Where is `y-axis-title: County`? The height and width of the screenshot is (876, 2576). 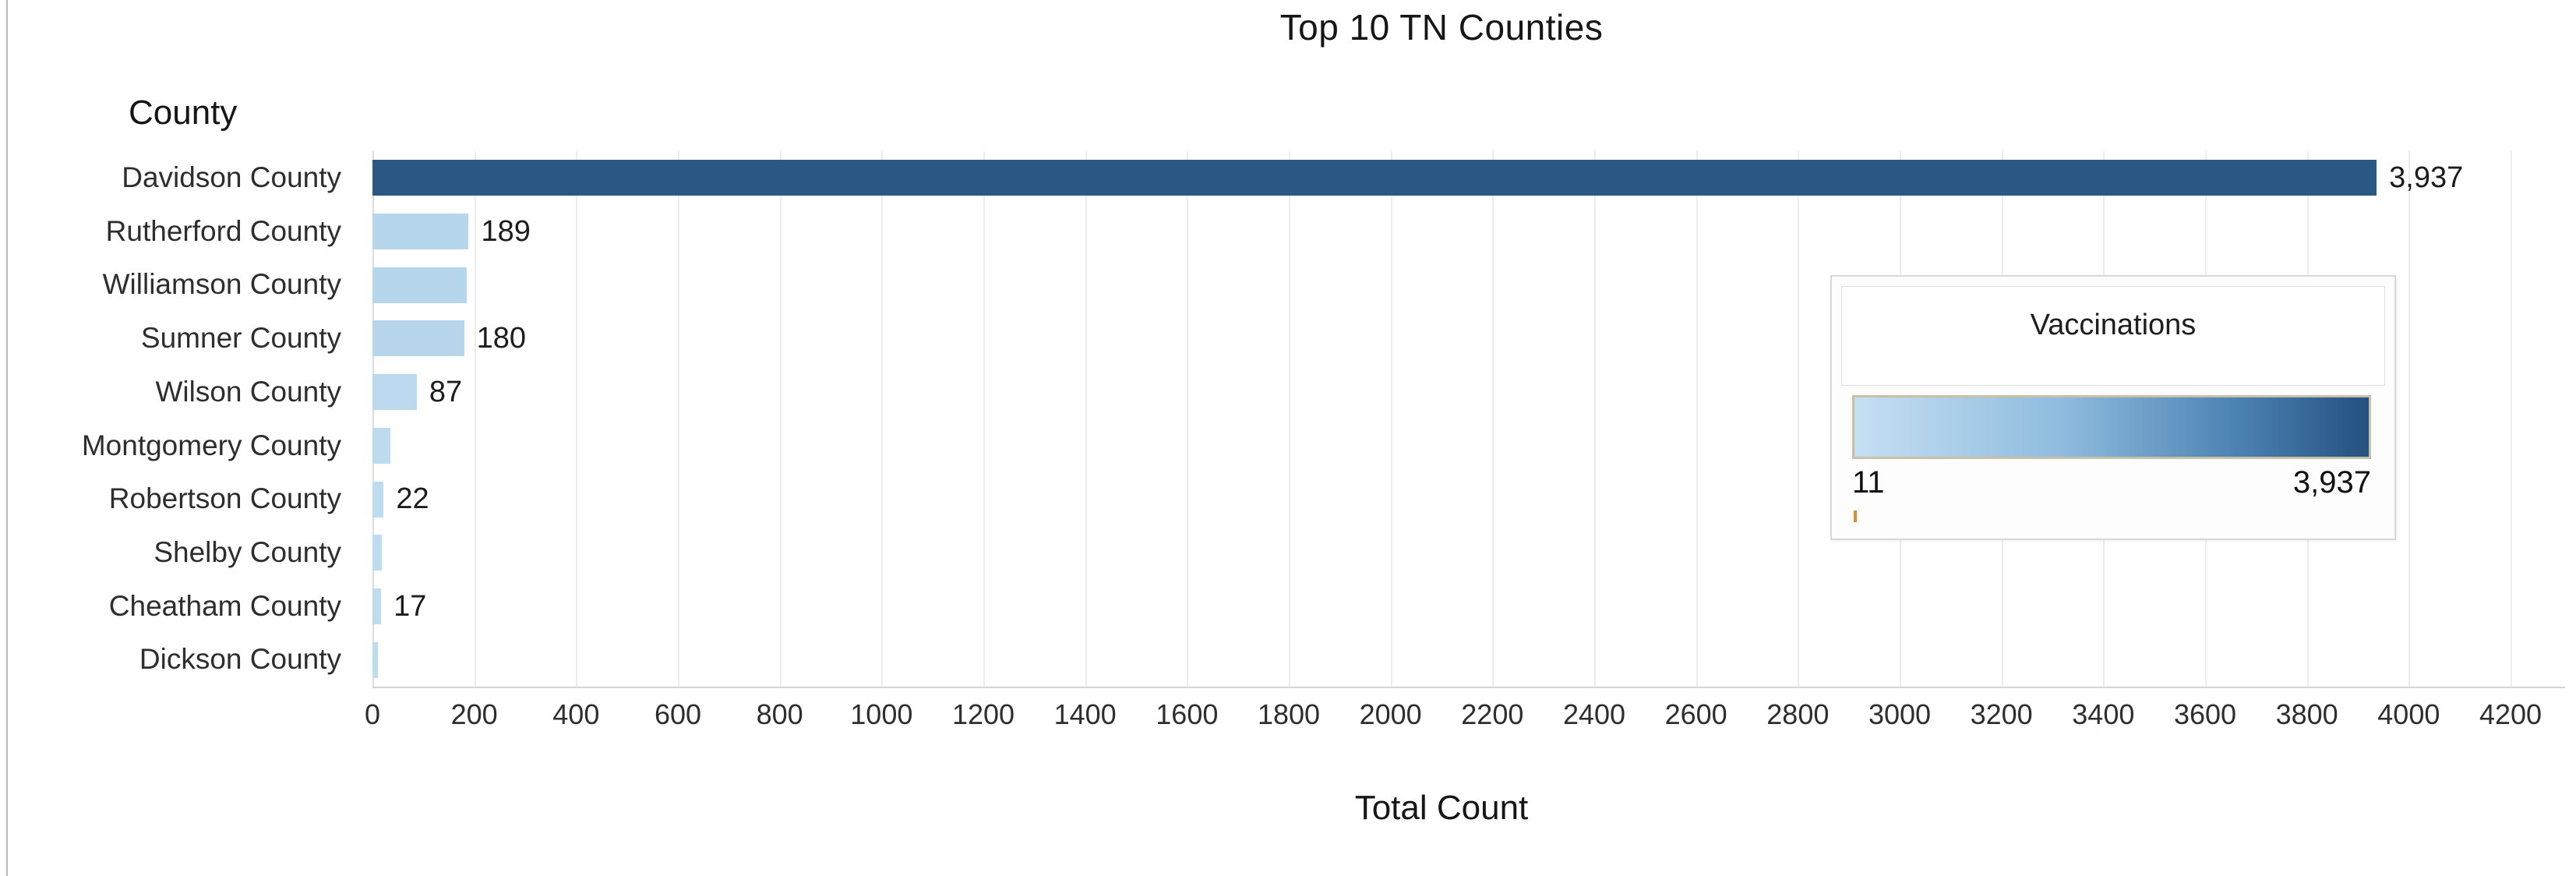 y-axis-title: County is located at coordinates (183, 113).